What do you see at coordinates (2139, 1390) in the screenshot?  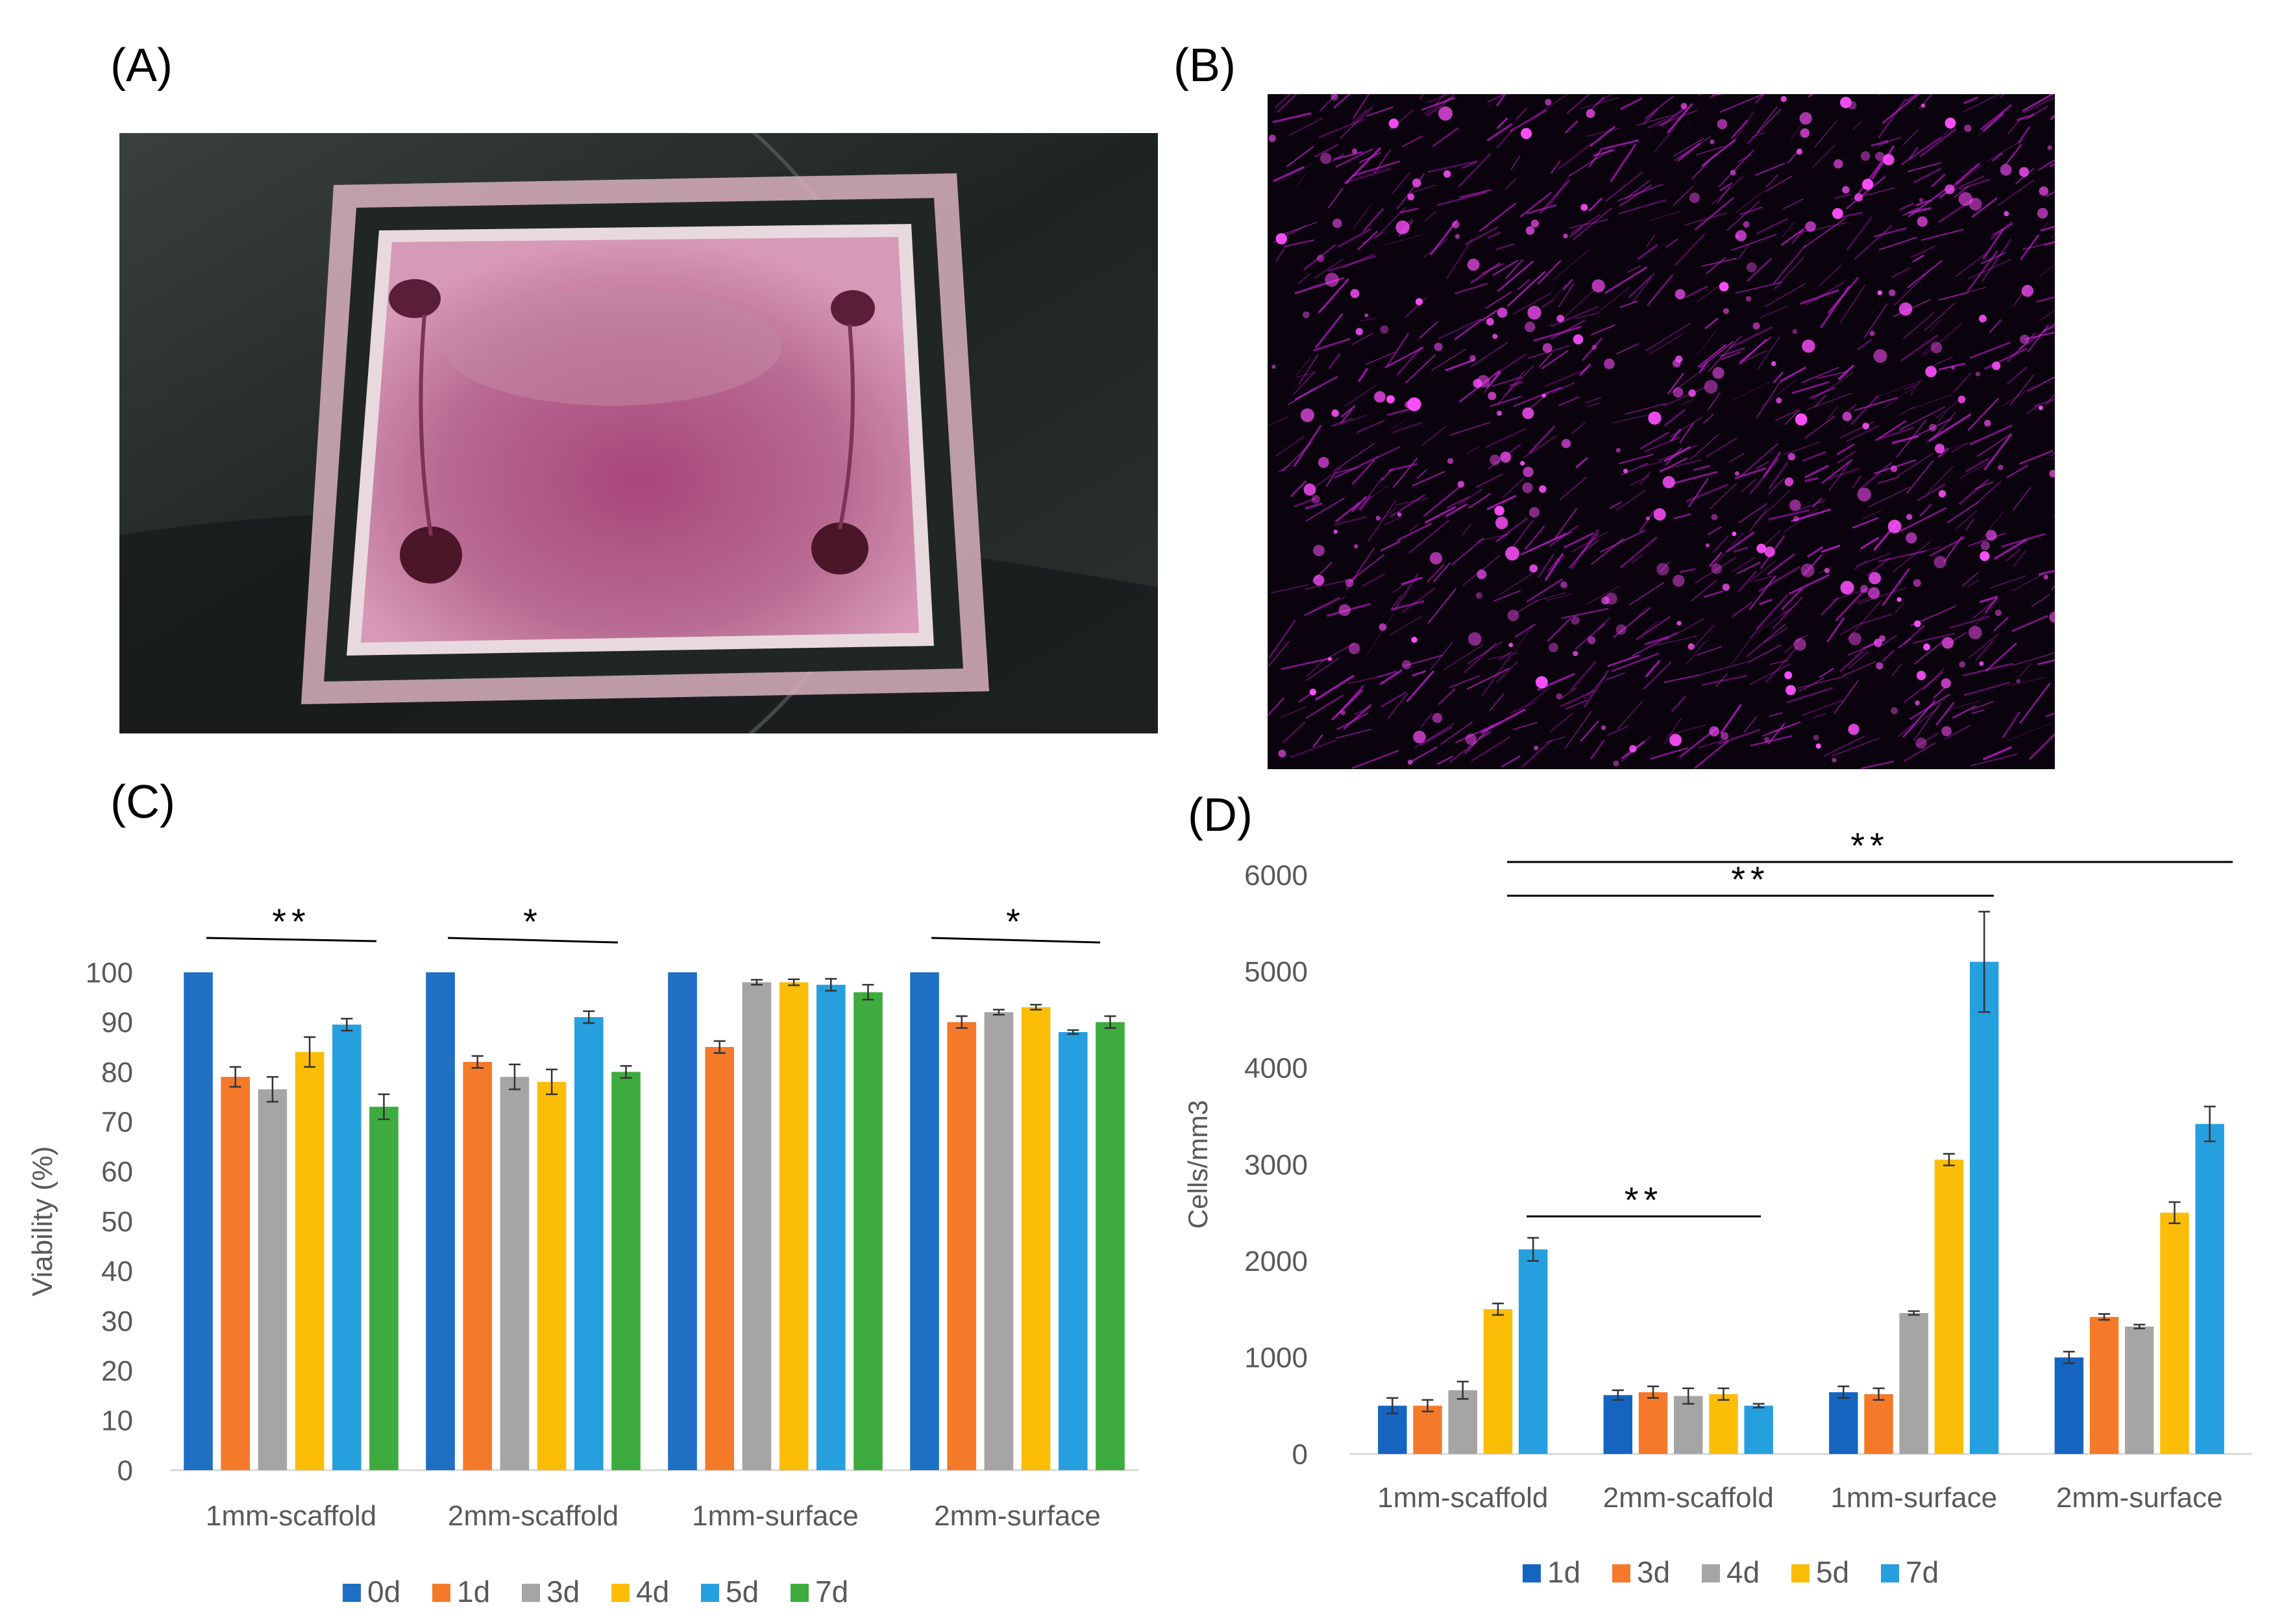 I see `density-bar-4d-2mm-surface` at bounding box center [2139, 1390].